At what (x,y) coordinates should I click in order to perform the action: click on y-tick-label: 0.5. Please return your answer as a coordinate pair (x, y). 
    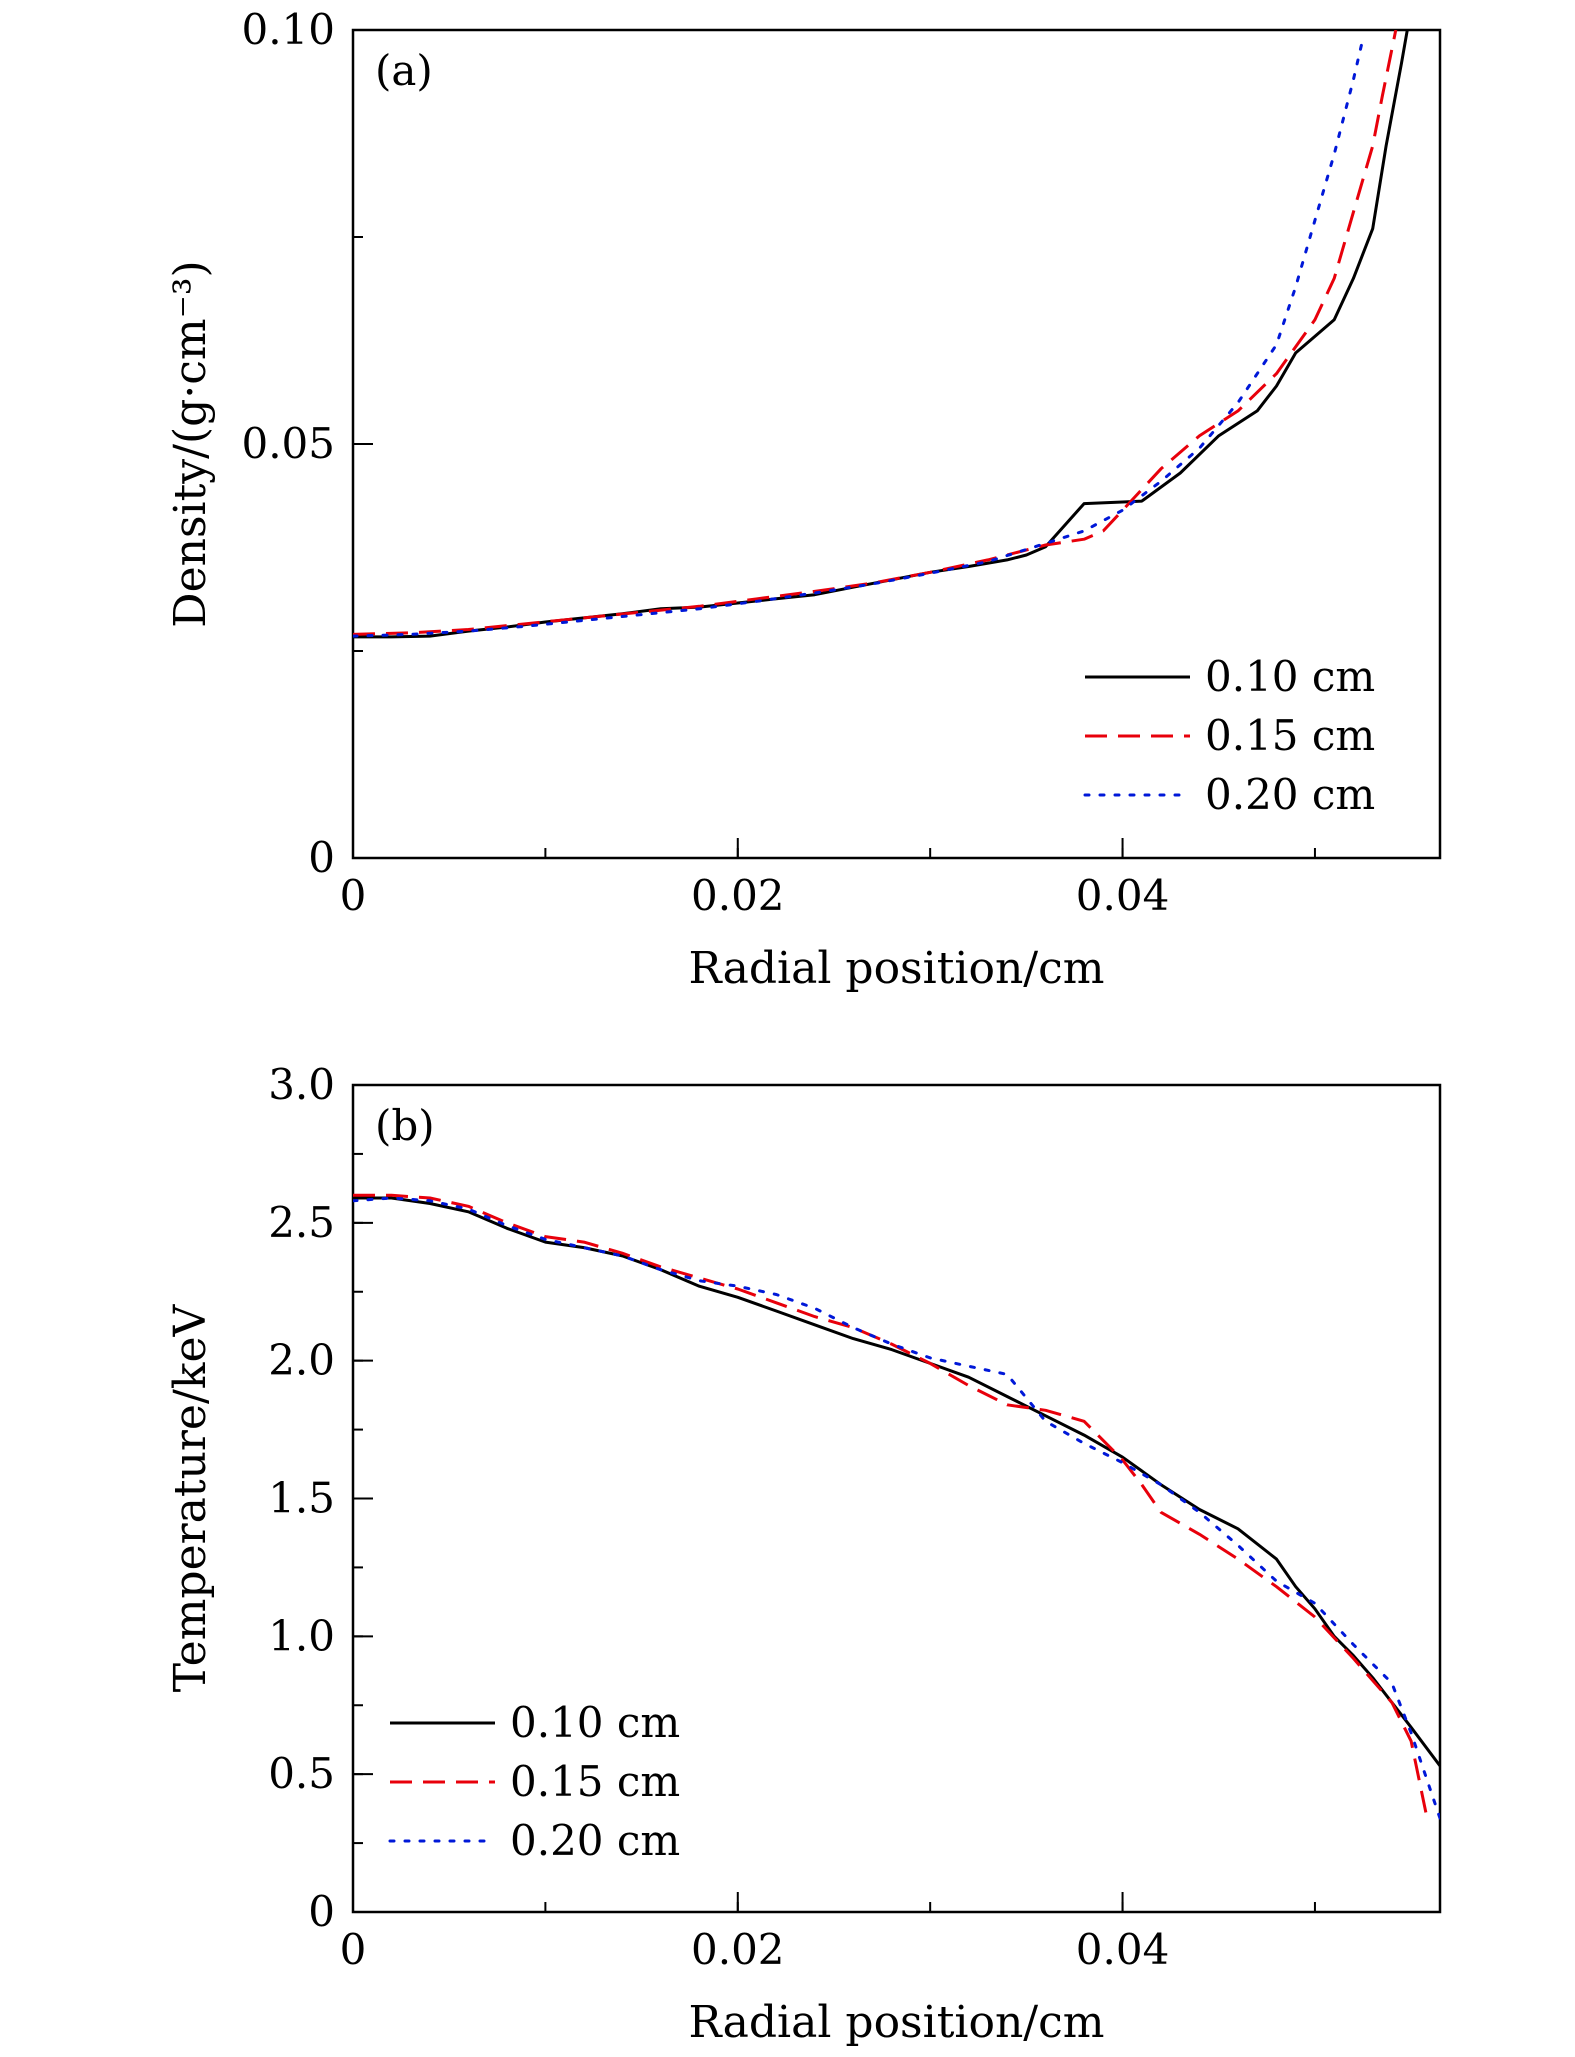
    Looking at the image, I should click on (301, 1773).